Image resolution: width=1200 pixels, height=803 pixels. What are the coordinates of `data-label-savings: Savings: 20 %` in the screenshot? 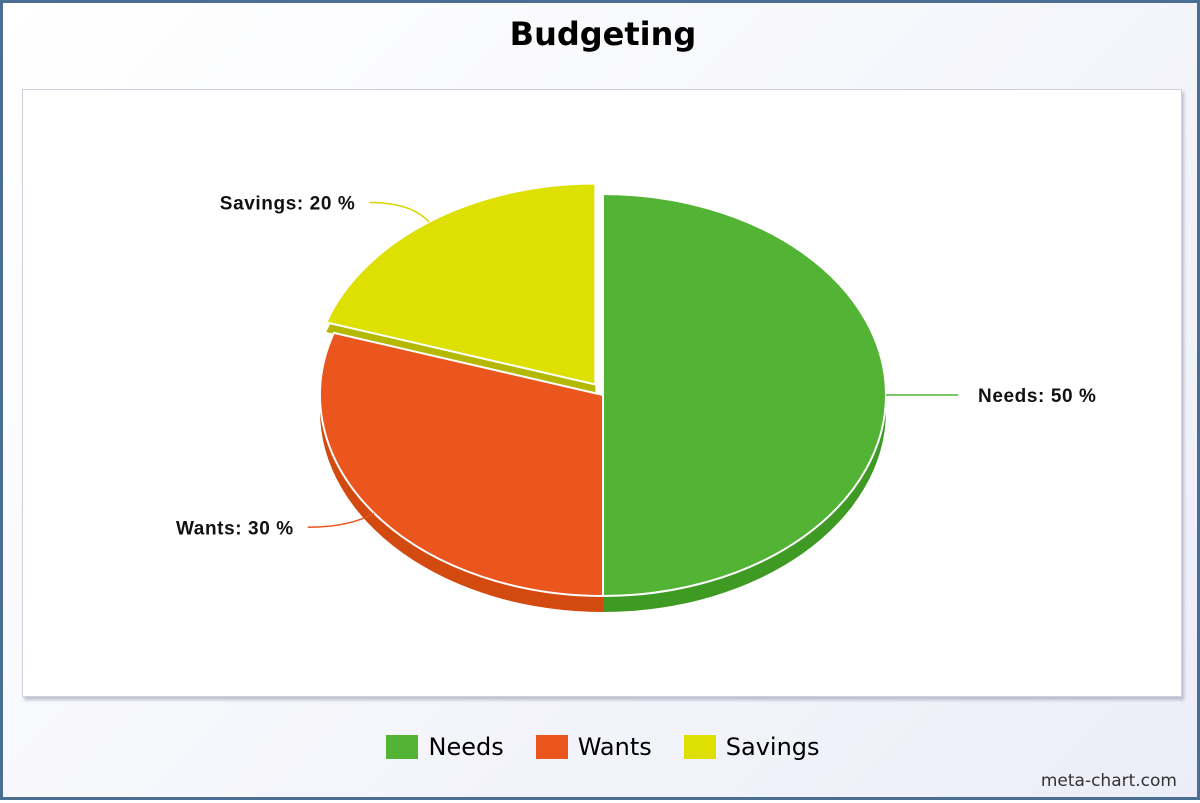 It's located at (288, 203).